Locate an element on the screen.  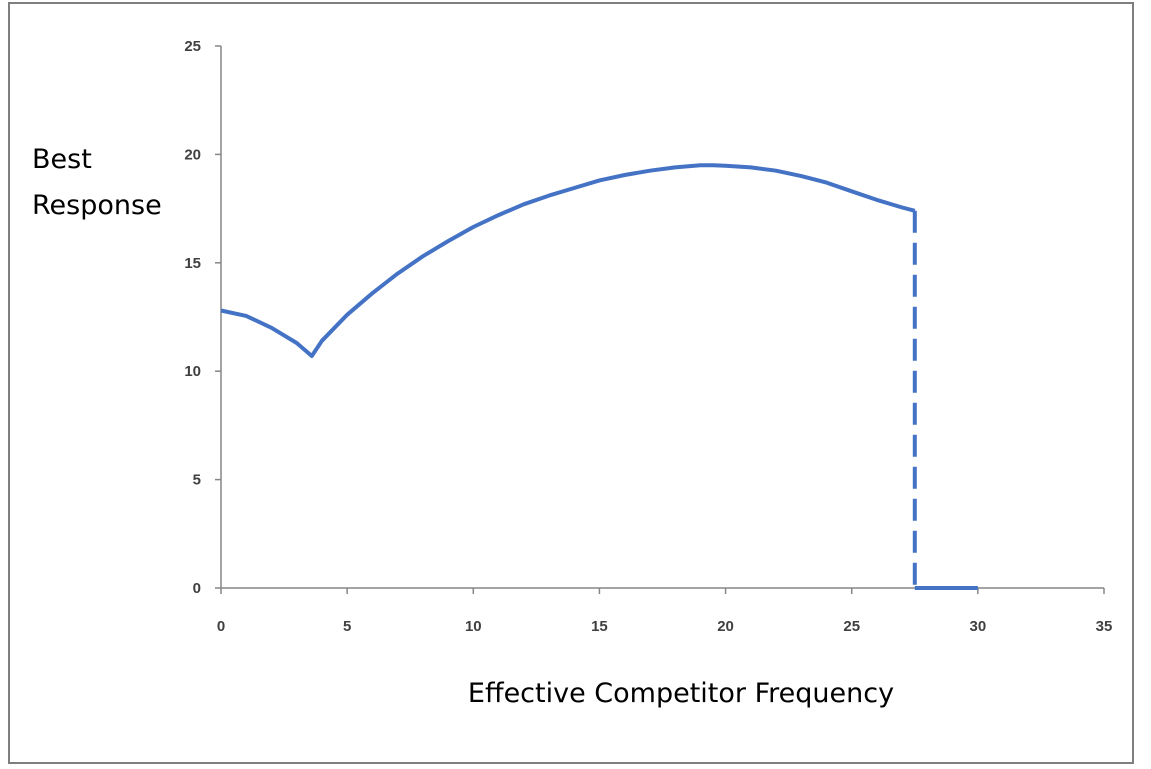
y-tick-label: 5 is located at coordinates (197, 480).